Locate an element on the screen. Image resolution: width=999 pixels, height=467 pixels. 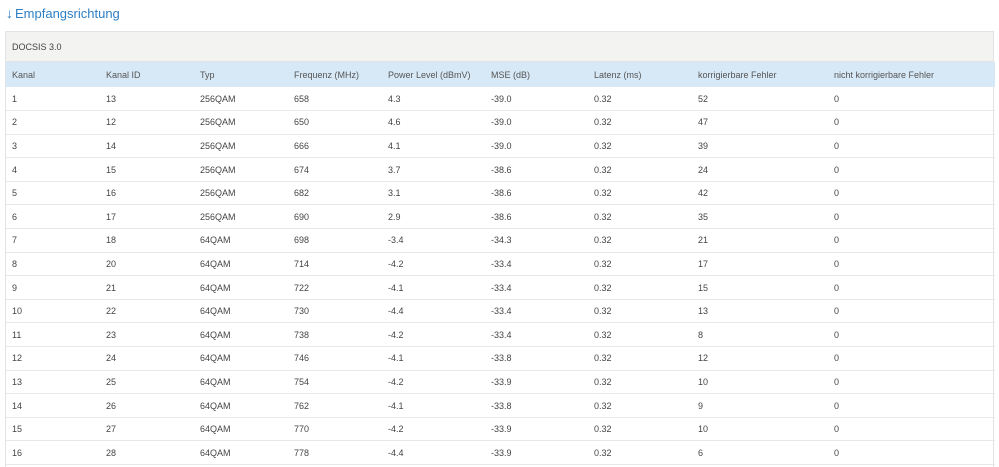
table-cell: 14 is located at coordinates (111, 145).